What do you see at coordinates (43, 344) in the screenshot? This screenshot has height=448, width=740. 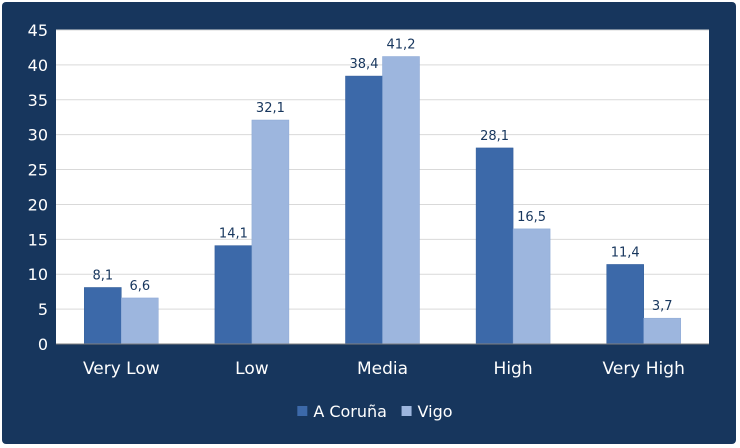 I see `y-tick-label: 0` at bounding box center [43, 344].